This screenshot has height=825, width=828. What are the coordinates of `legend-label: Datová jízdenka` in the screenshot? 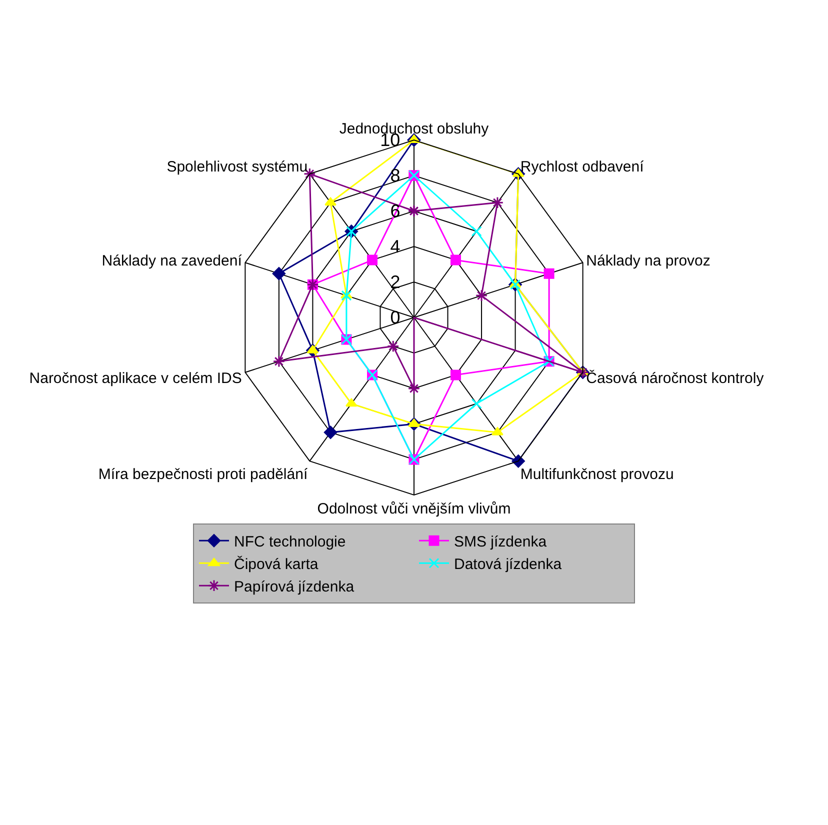 It's located at (508, 564).